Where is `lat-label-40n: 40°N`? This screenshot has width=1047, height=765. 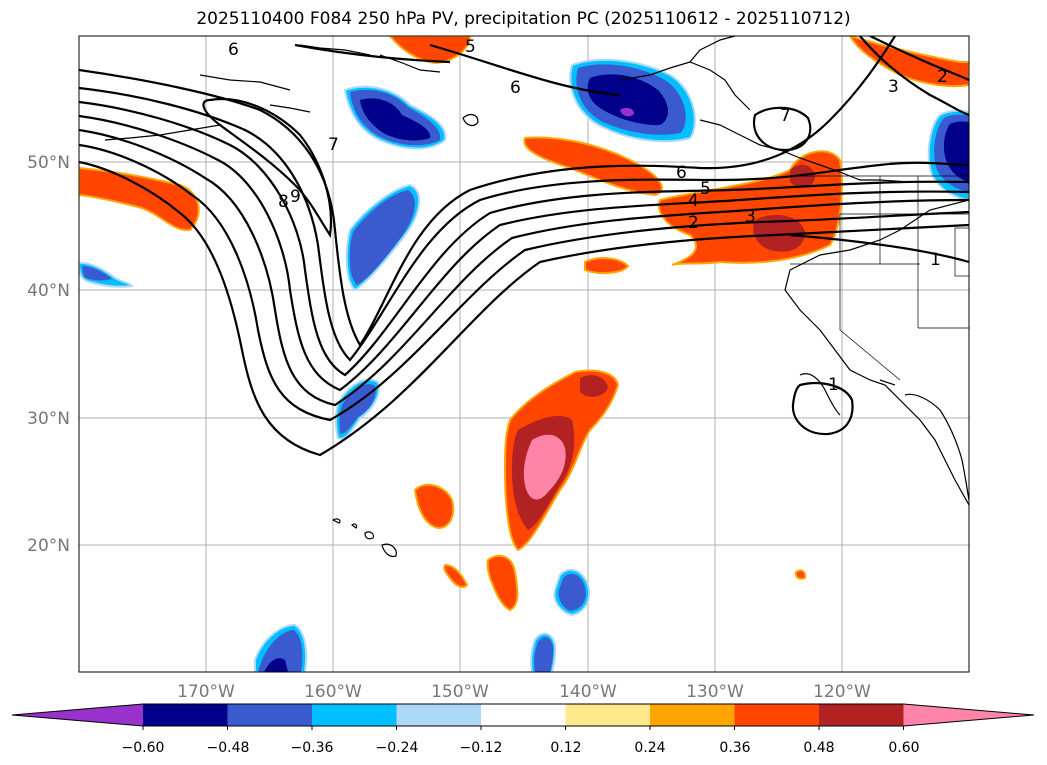
lat-label-40n: 40°N is located at coordinates (48, 291).